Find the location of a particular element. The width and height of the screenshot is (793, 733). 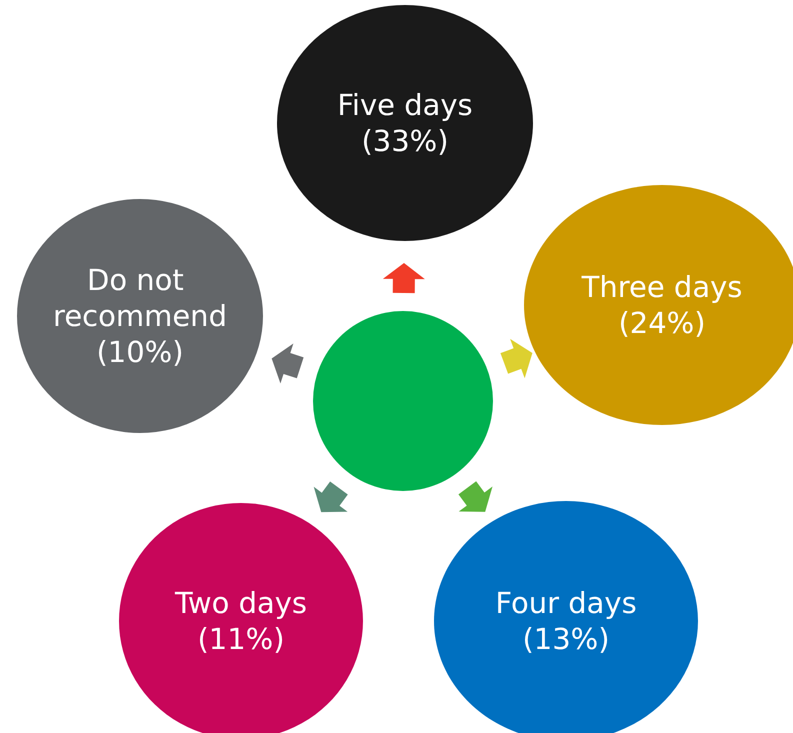

category-label: Do not recommend is located at coordinates (140, 298).